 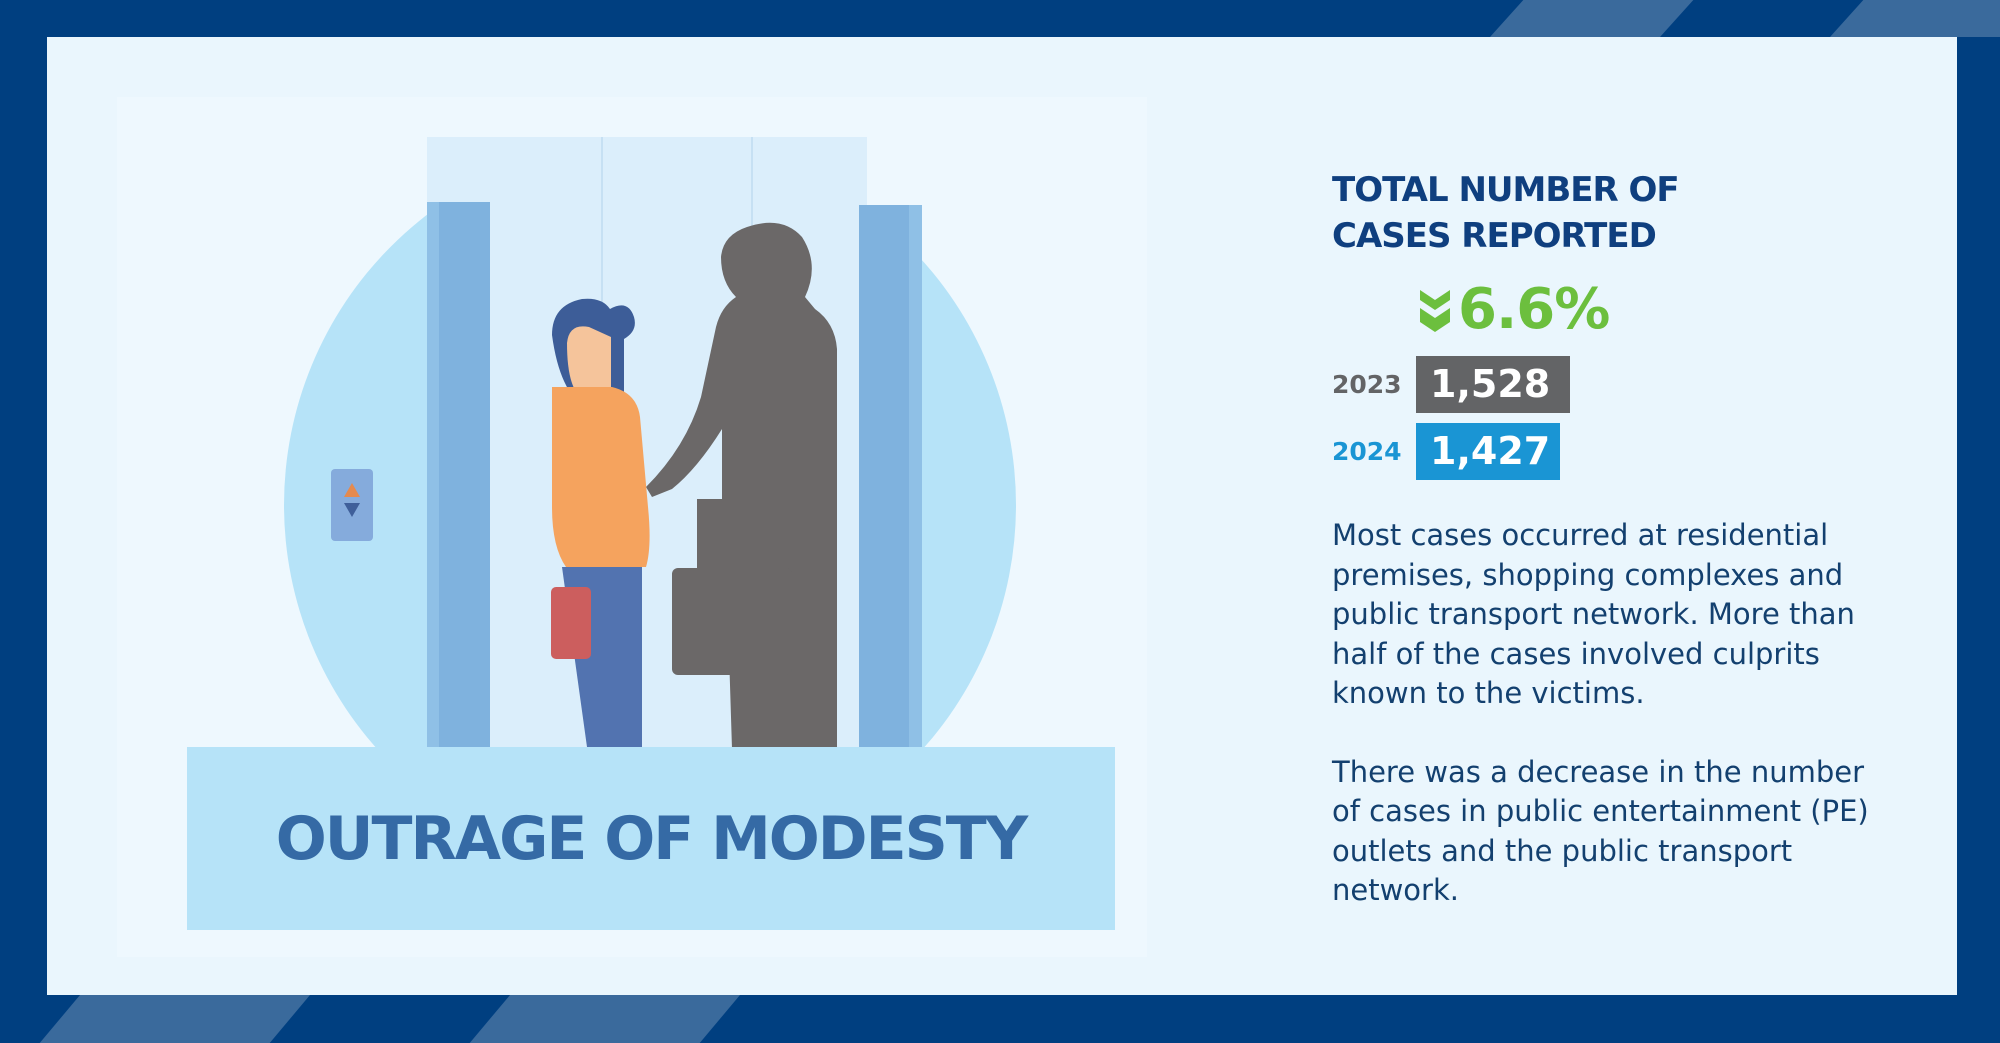 What do you see at coordinates (1435, 310) in the screenshot?
I see `double-chevron-down-icon` at bounding box center [1435, 310].